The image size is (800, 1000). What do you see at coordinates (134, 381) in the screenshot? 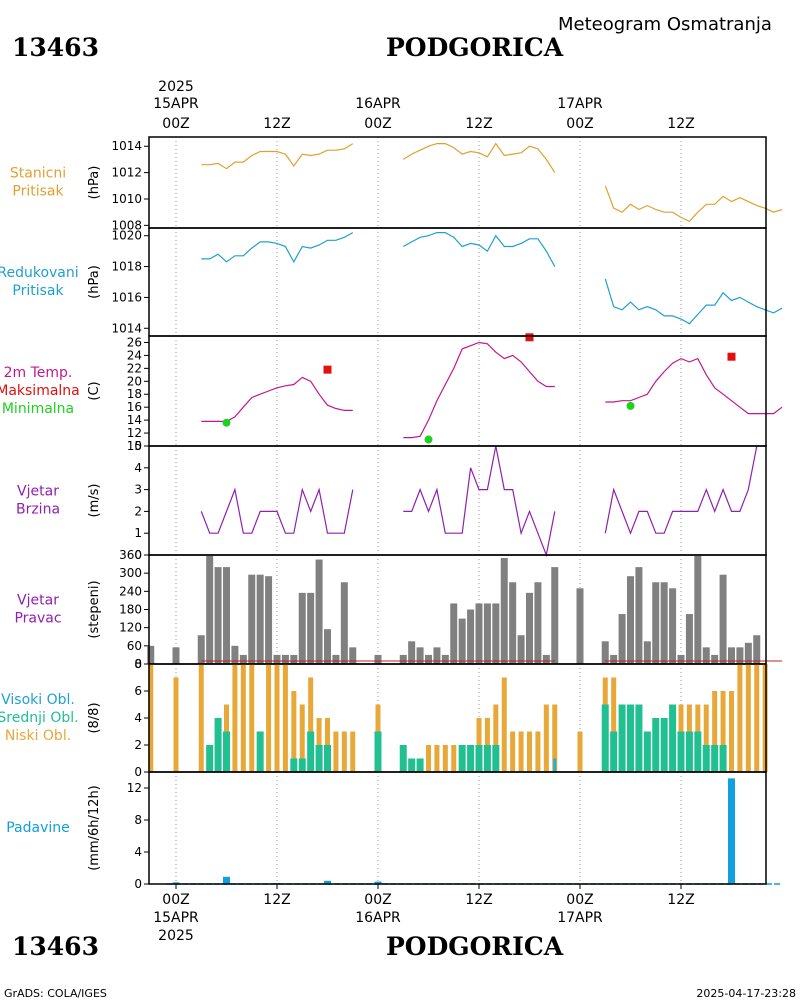
I see `y-tick-label: 20` at bounding box center [134, 381].